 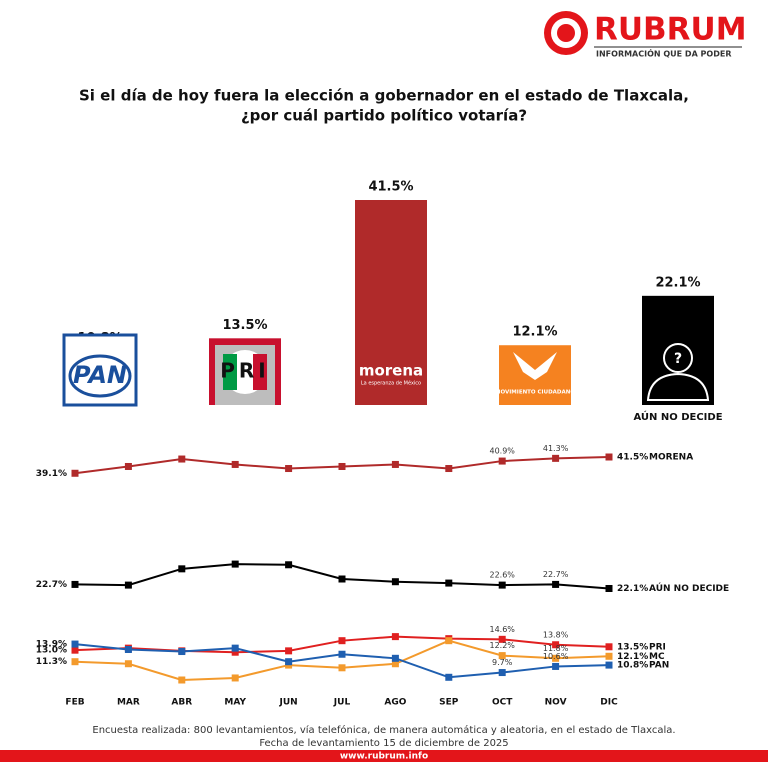 I want to click on x-tick-label: OCT, so click(x=502, y=703).